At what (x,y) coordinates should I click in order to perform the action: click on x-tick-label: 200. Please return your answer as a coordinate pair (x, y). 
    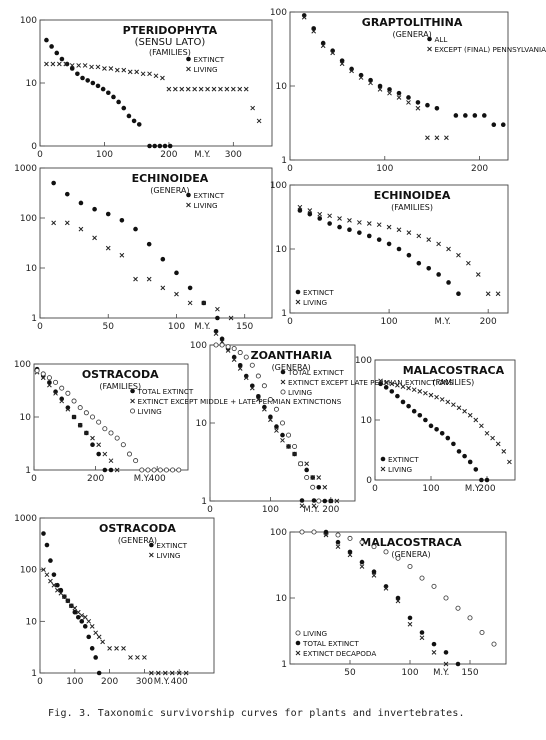
    Looking at the image, I should click on (109, 682).